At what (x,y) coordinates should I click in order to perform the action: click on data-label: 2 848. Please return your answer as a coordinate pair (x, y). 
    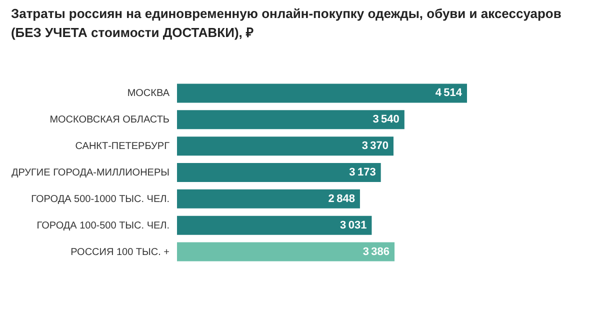
    Looking at the image, I should click on (341, 198).